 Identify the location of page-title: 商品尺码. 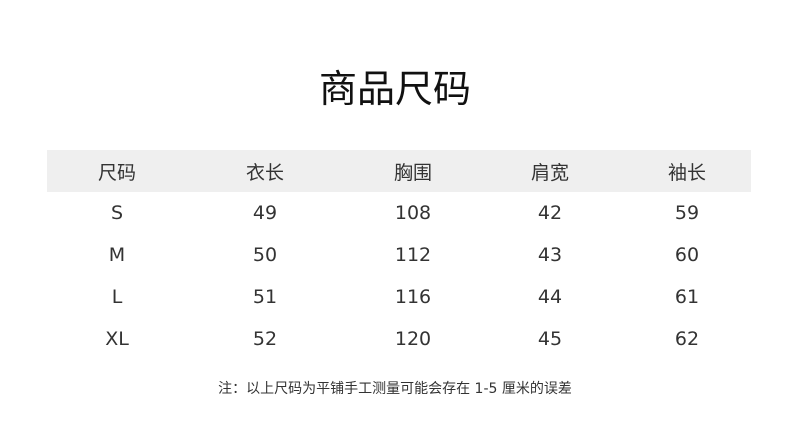
(394, 89).